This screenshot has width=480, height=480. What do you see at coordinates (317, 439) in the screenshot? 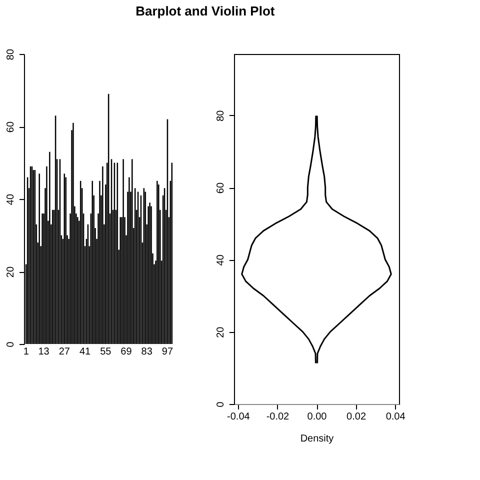
I see `x-axis-title: Density` at bounding box center [317, 439].